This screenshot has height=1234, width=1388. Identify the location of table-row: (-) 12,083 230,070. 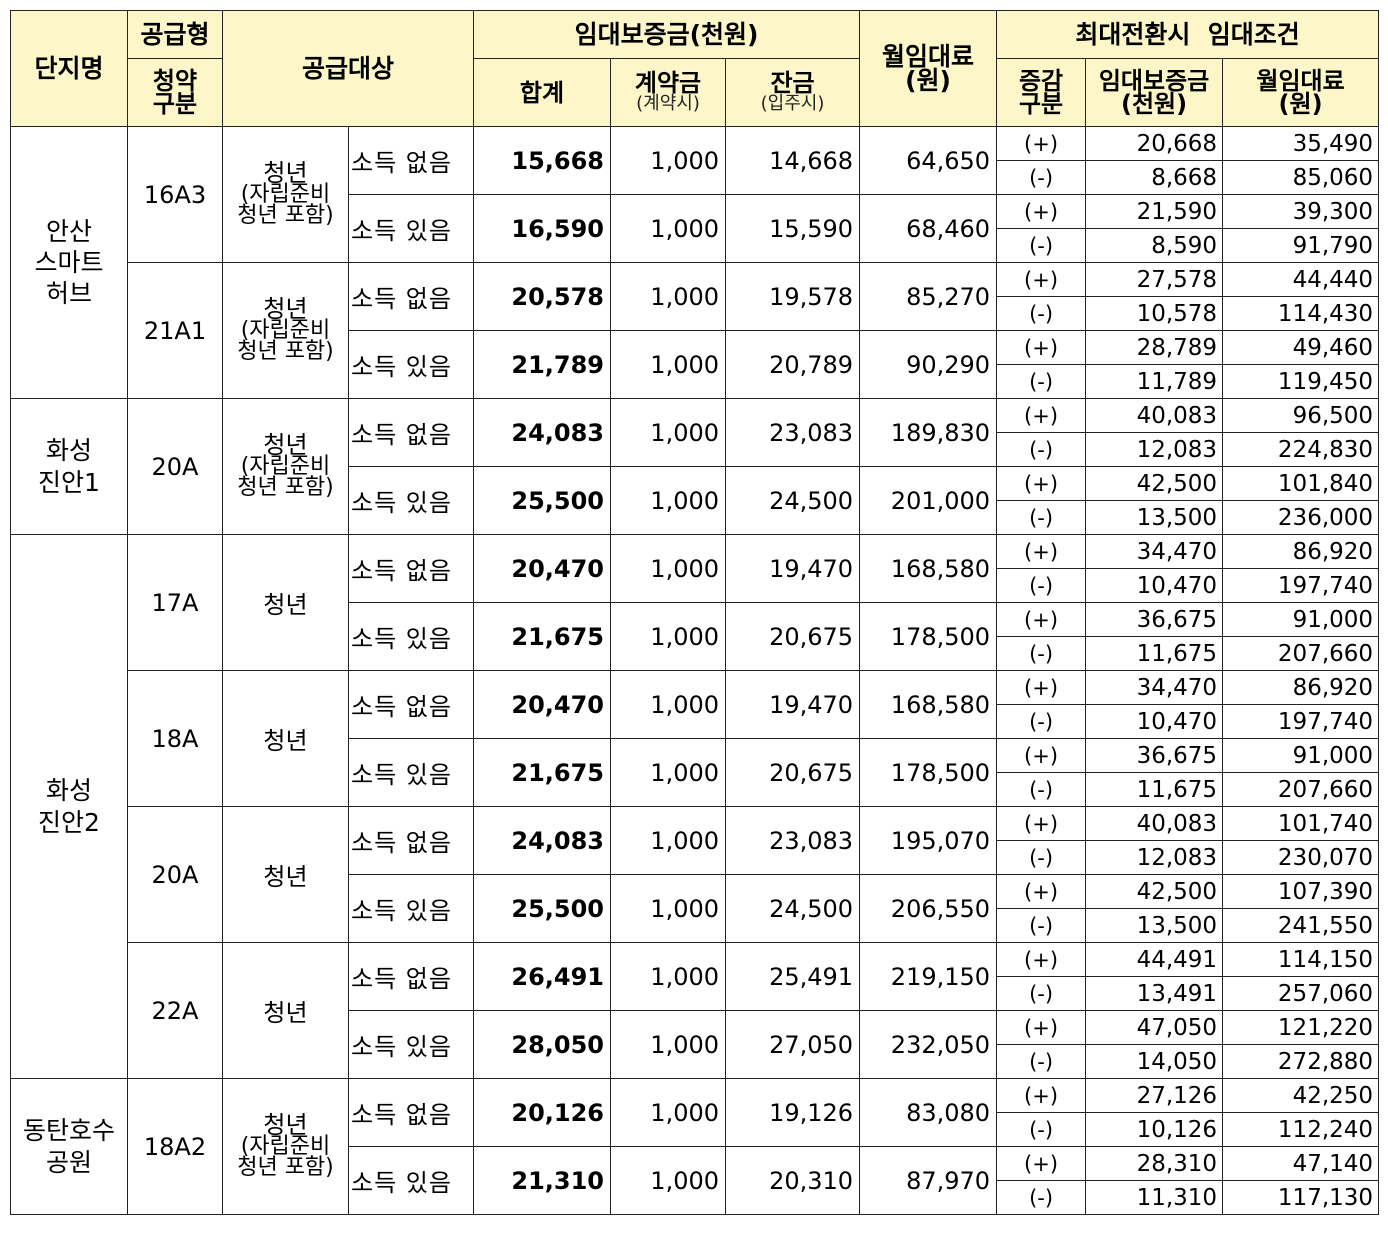
(695, 857).